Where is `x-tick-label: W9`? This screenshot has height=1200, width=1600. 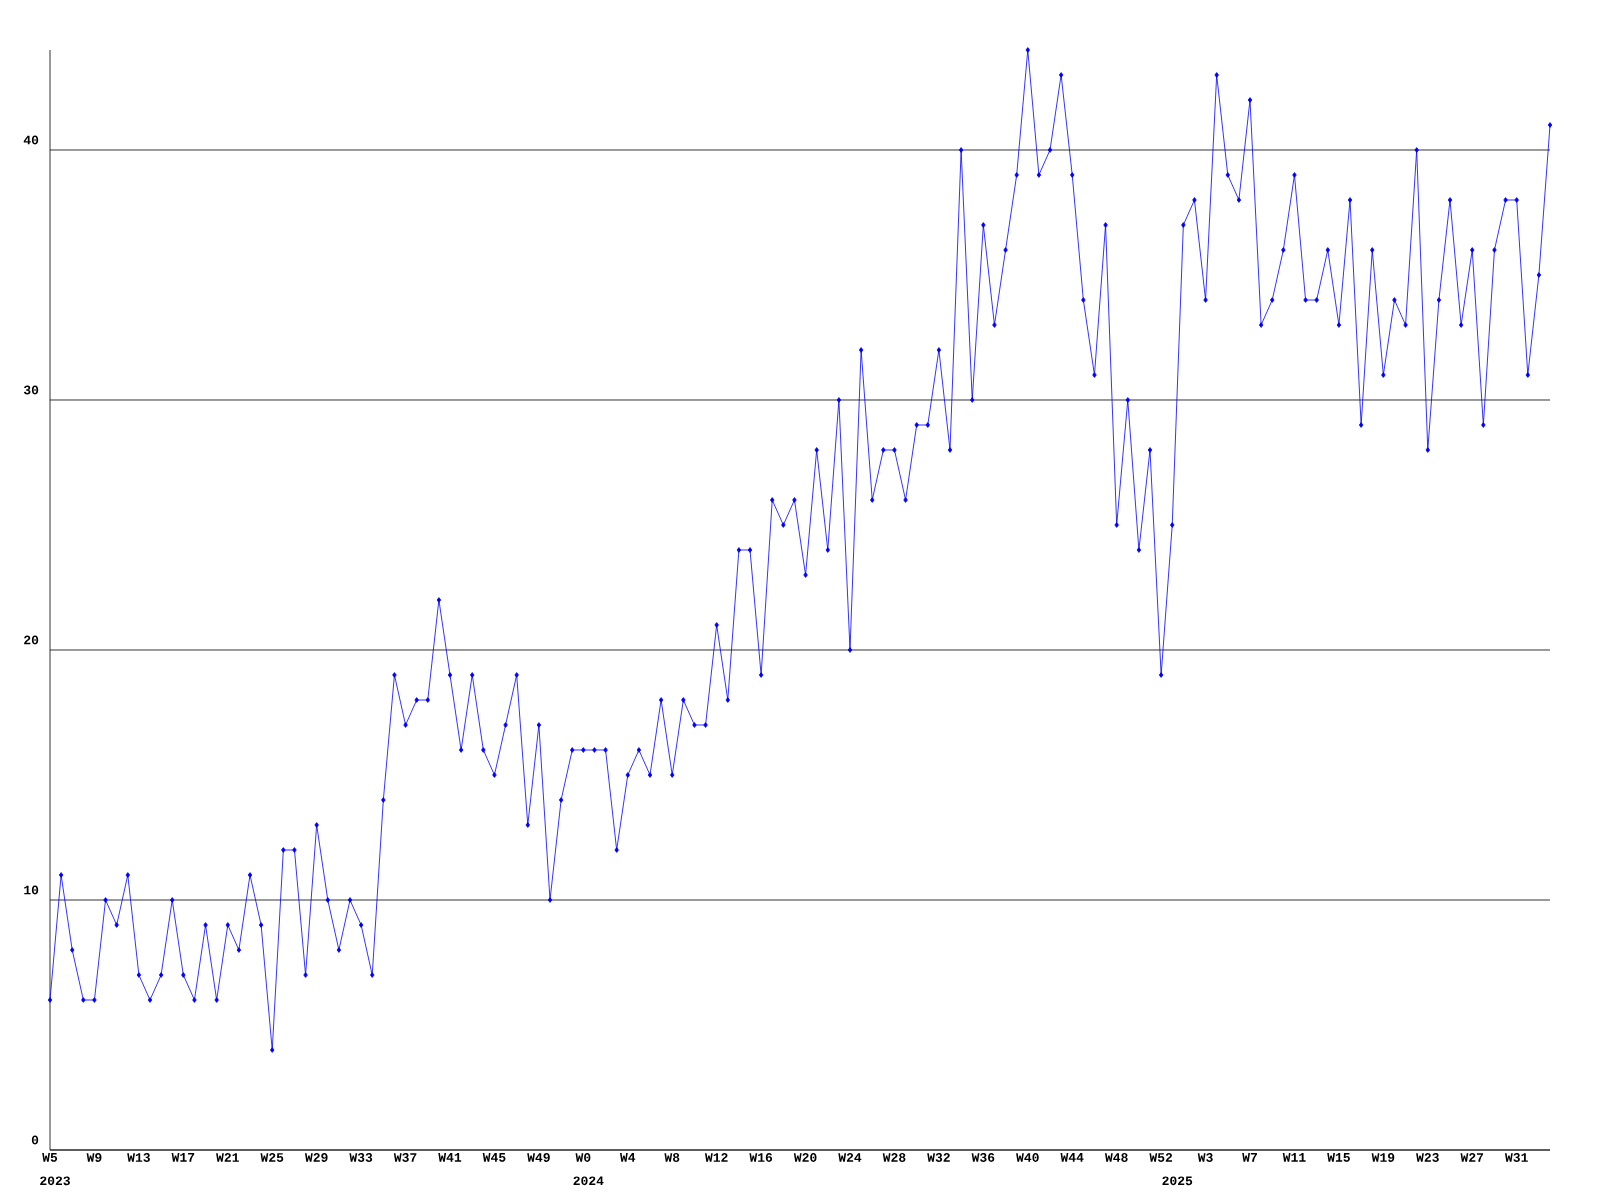
x-tick-label: W9 is located at coordinates (94, 1157).